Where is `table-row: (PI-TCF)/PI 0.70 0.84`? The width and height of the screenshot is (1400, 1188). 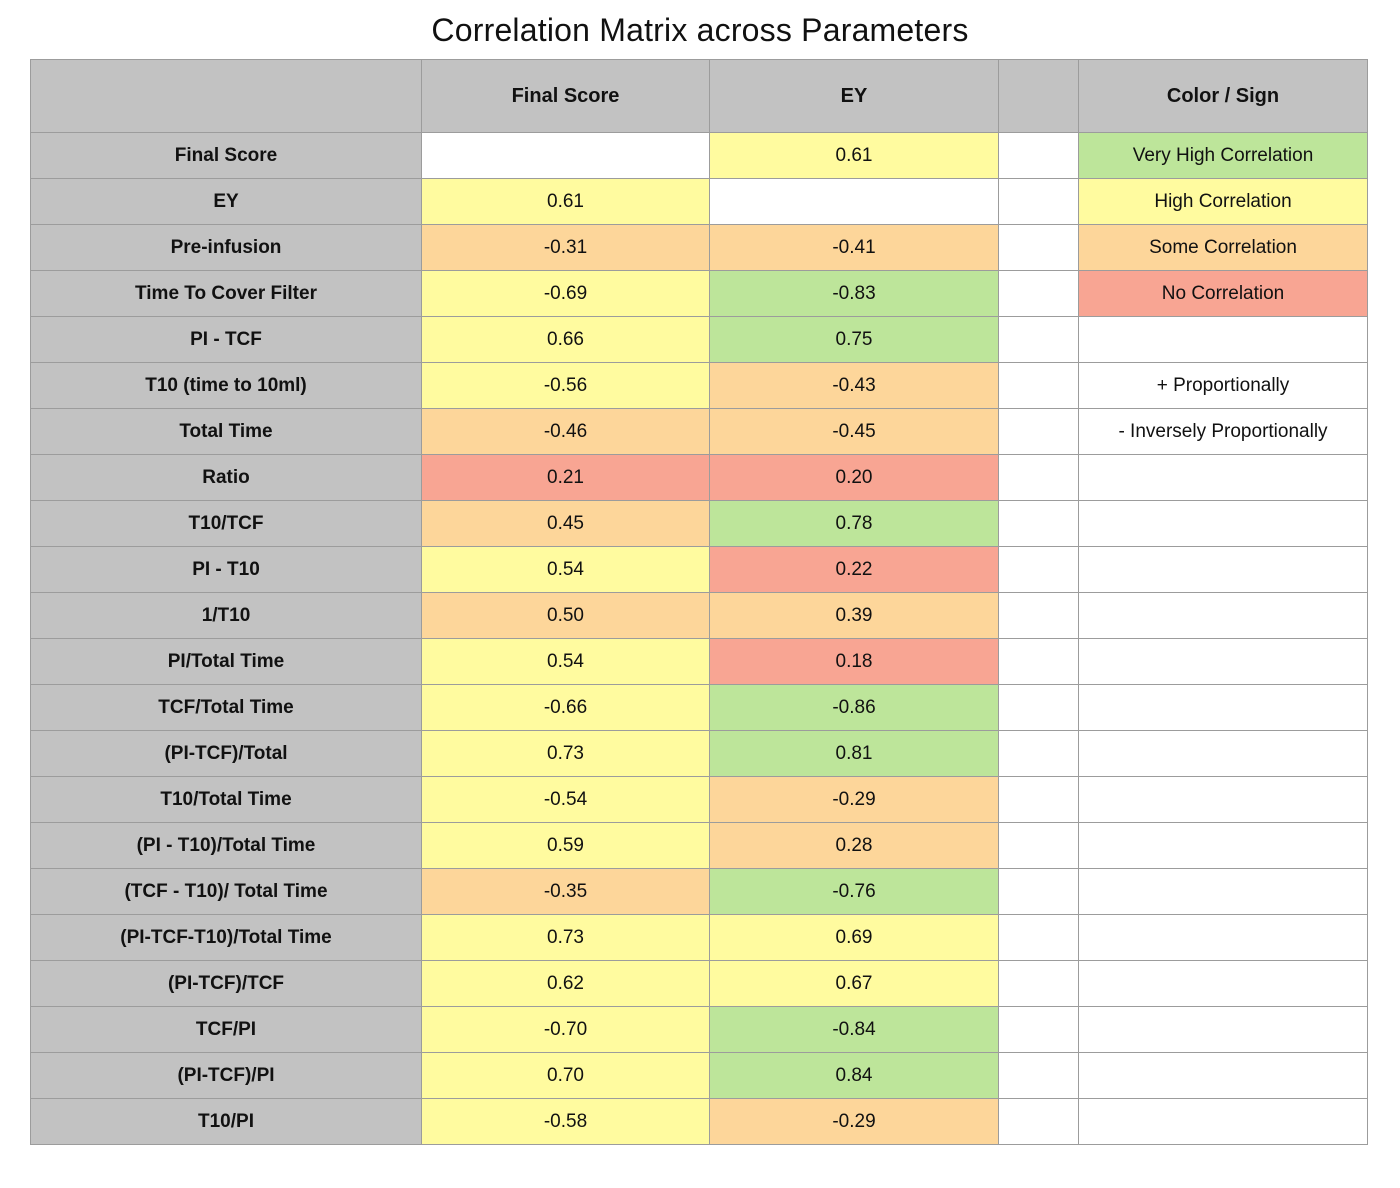 table-row: (PI-TCF)/PI 0.70 0.84 is located at coordinates (699, 1075).